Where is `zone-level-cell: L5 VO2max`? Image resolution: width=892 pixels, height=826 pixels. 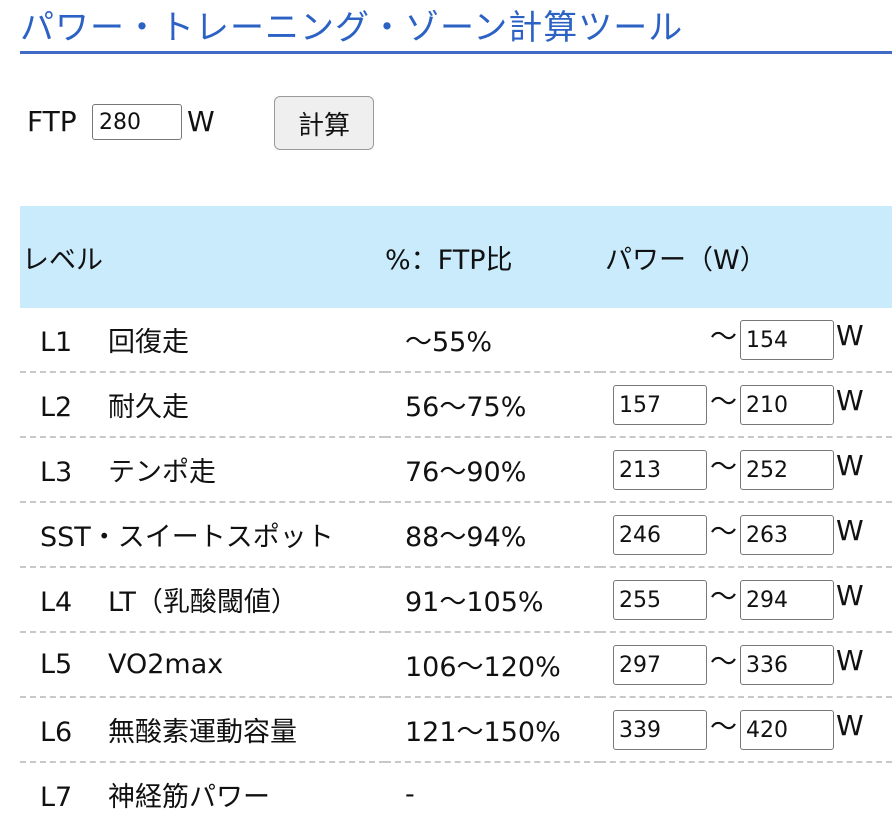
zone-level-cell: L5 VO2max is located at coordinates (202, 665).